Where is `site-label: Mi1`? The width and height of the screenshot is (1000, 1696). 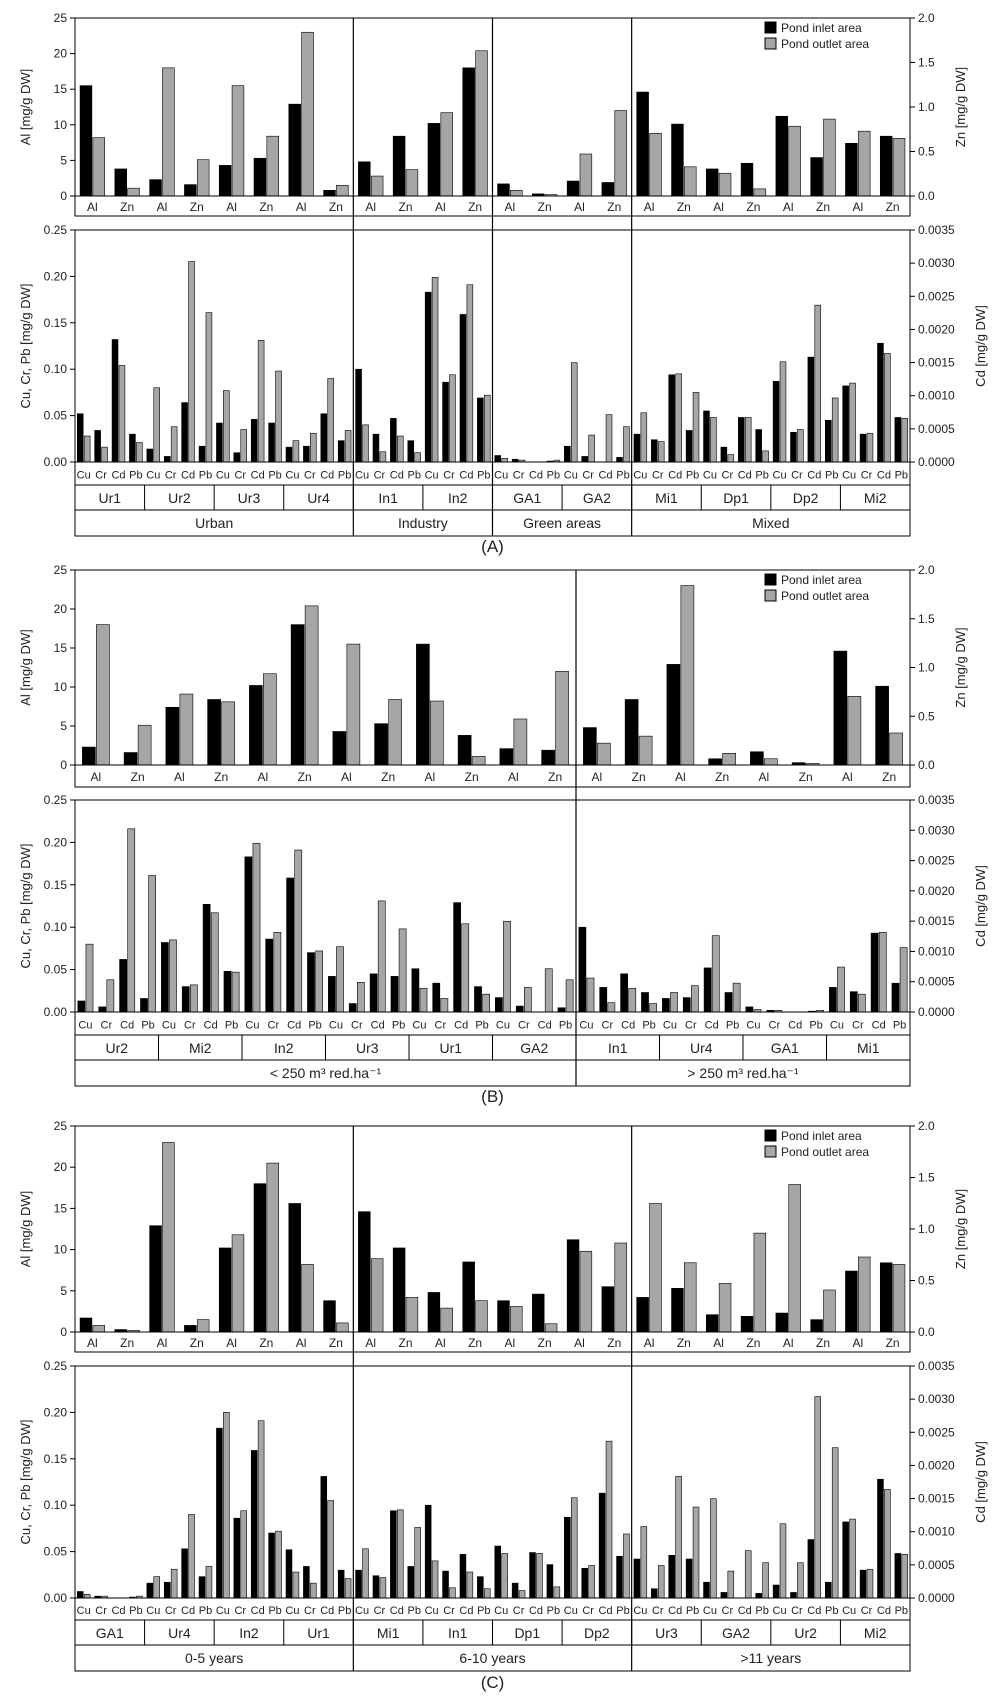 site-label: Mi1 is located at coordinates (388, 1633).